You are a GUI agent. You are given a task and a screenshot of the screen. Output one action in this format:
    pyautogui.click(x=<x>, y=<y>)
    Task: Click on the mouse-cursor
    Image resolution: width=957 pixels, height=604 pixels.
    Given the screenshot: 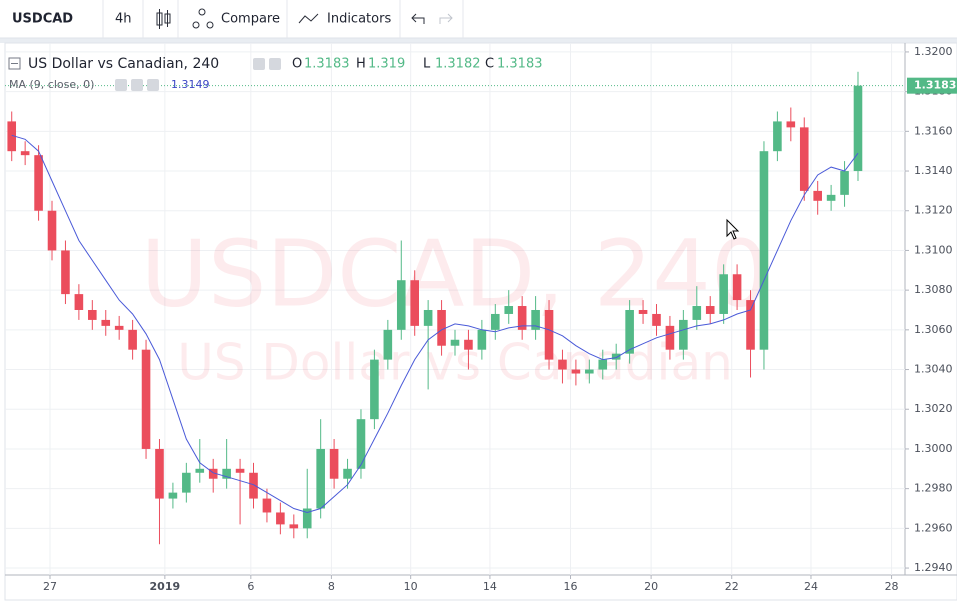 What is the action you would take?
    pyautogui.click(x=733, y=229)
    